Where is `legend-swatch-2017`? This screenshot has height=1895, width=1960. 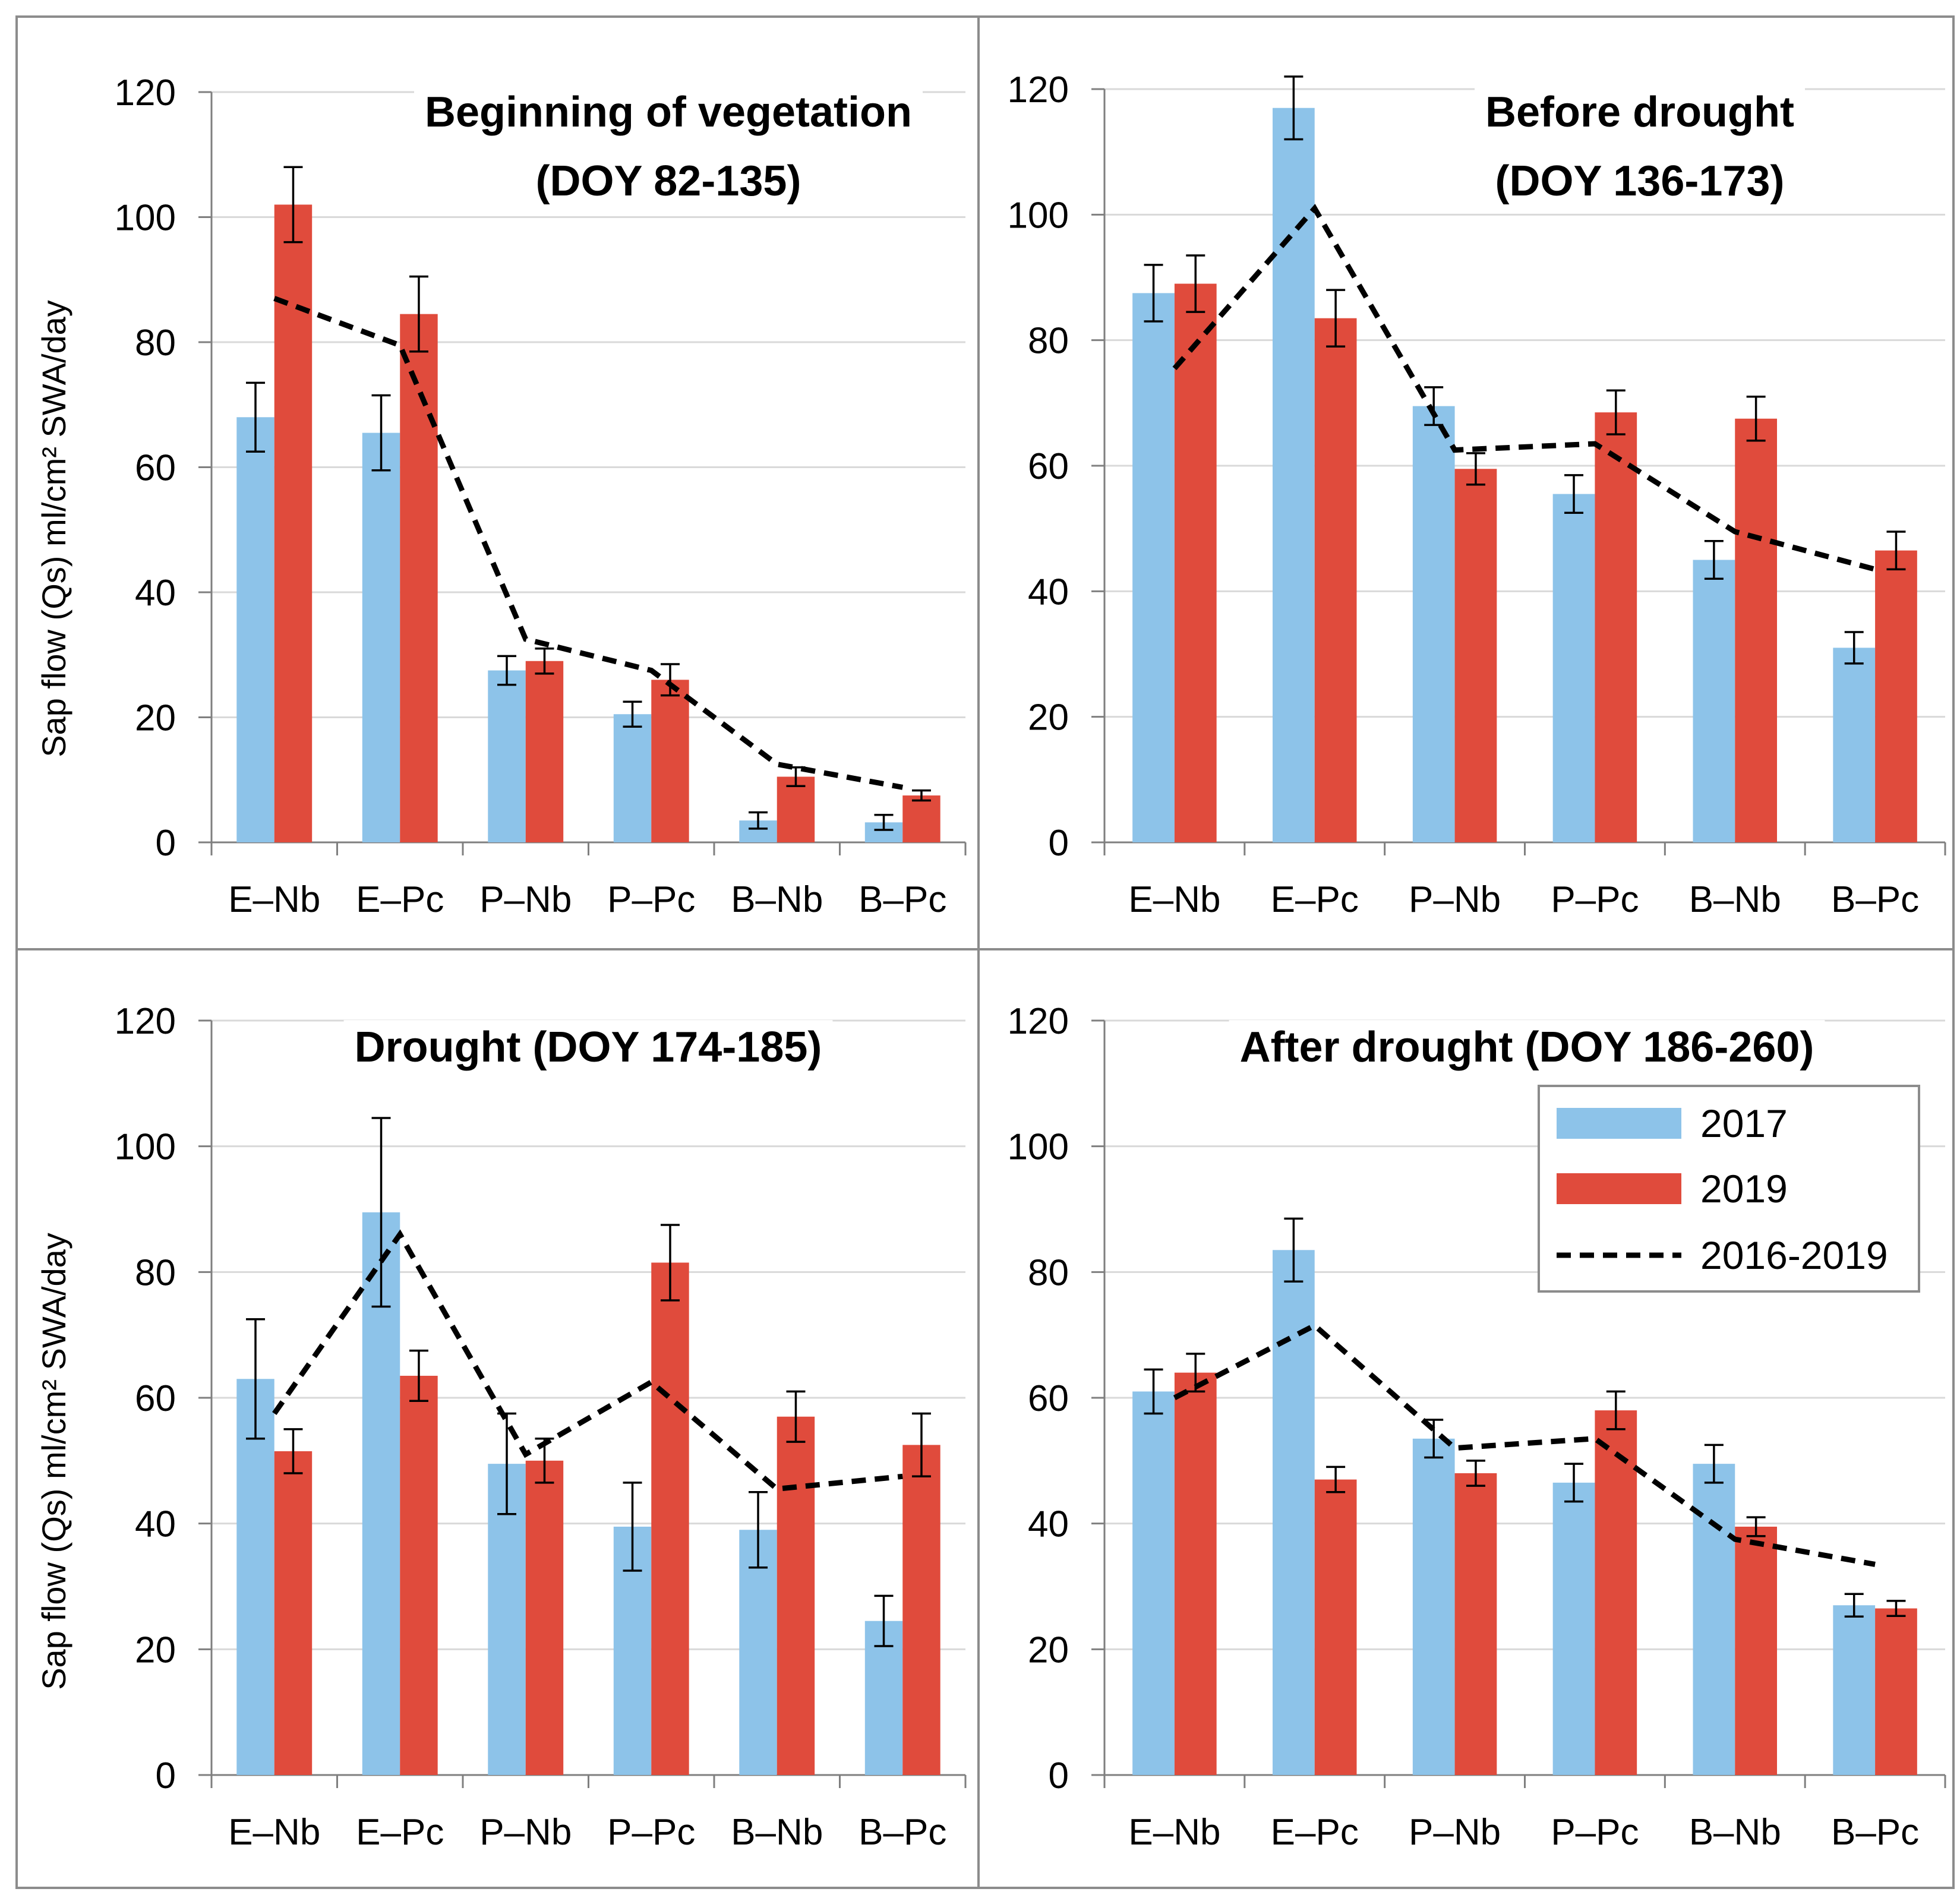
legend-swatch-2017 is located at coordinates (1619, 1123).